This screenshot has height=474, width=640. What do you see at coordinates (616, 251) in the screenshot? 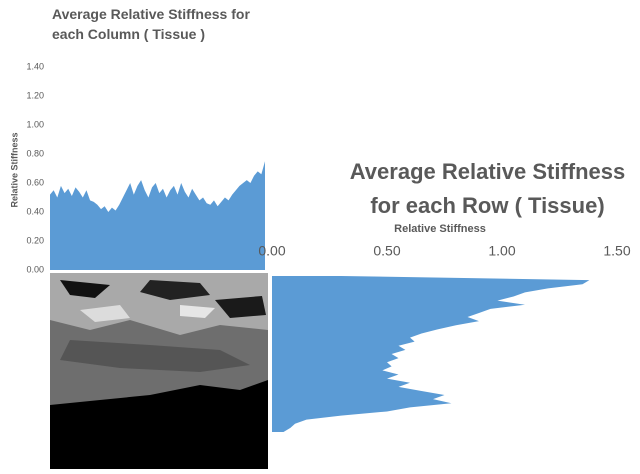
I see `x-tick-label: 1.50` at bounding box center [616, 251].